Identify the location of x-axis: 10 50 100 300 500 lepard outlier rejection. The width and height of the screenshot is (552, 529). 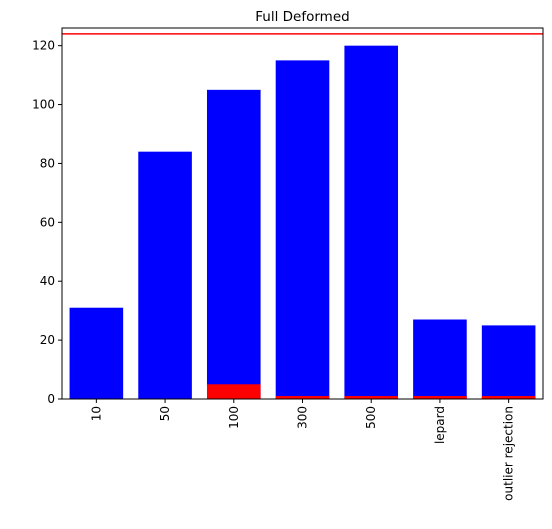
(302, 450).